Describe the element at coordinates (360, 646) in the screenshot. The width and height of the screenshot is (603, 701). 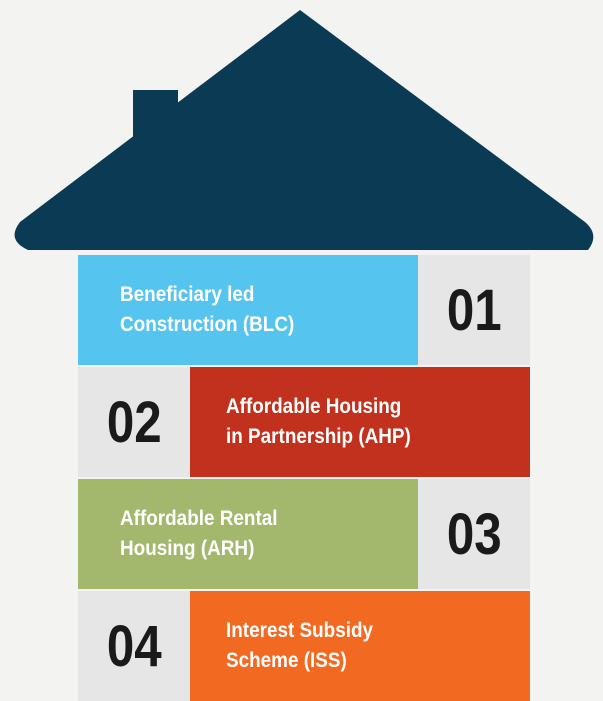
I see `step-label: Interest Subsidy Scheme (ISS)` at that location.